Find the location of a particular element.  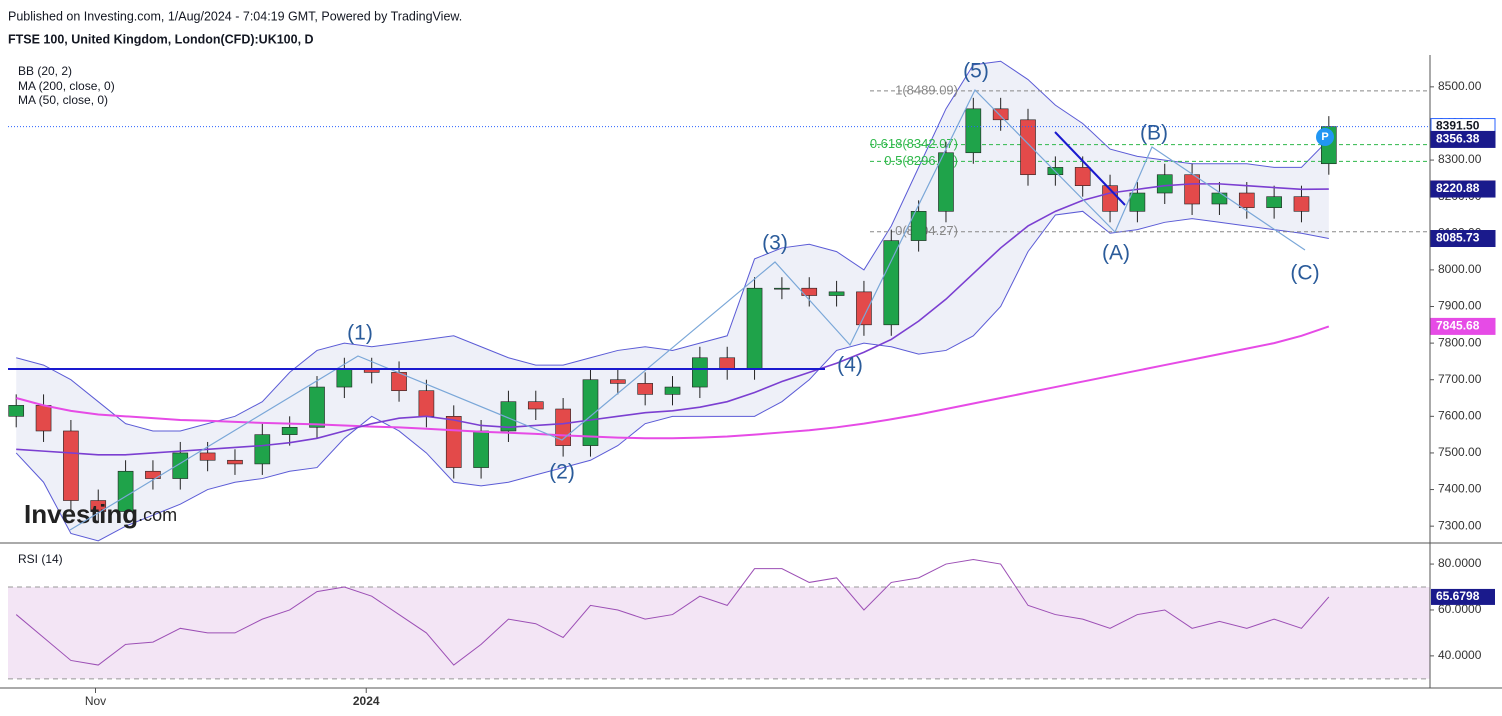

watermark-main: Investing is located at coordinates (81, 514).